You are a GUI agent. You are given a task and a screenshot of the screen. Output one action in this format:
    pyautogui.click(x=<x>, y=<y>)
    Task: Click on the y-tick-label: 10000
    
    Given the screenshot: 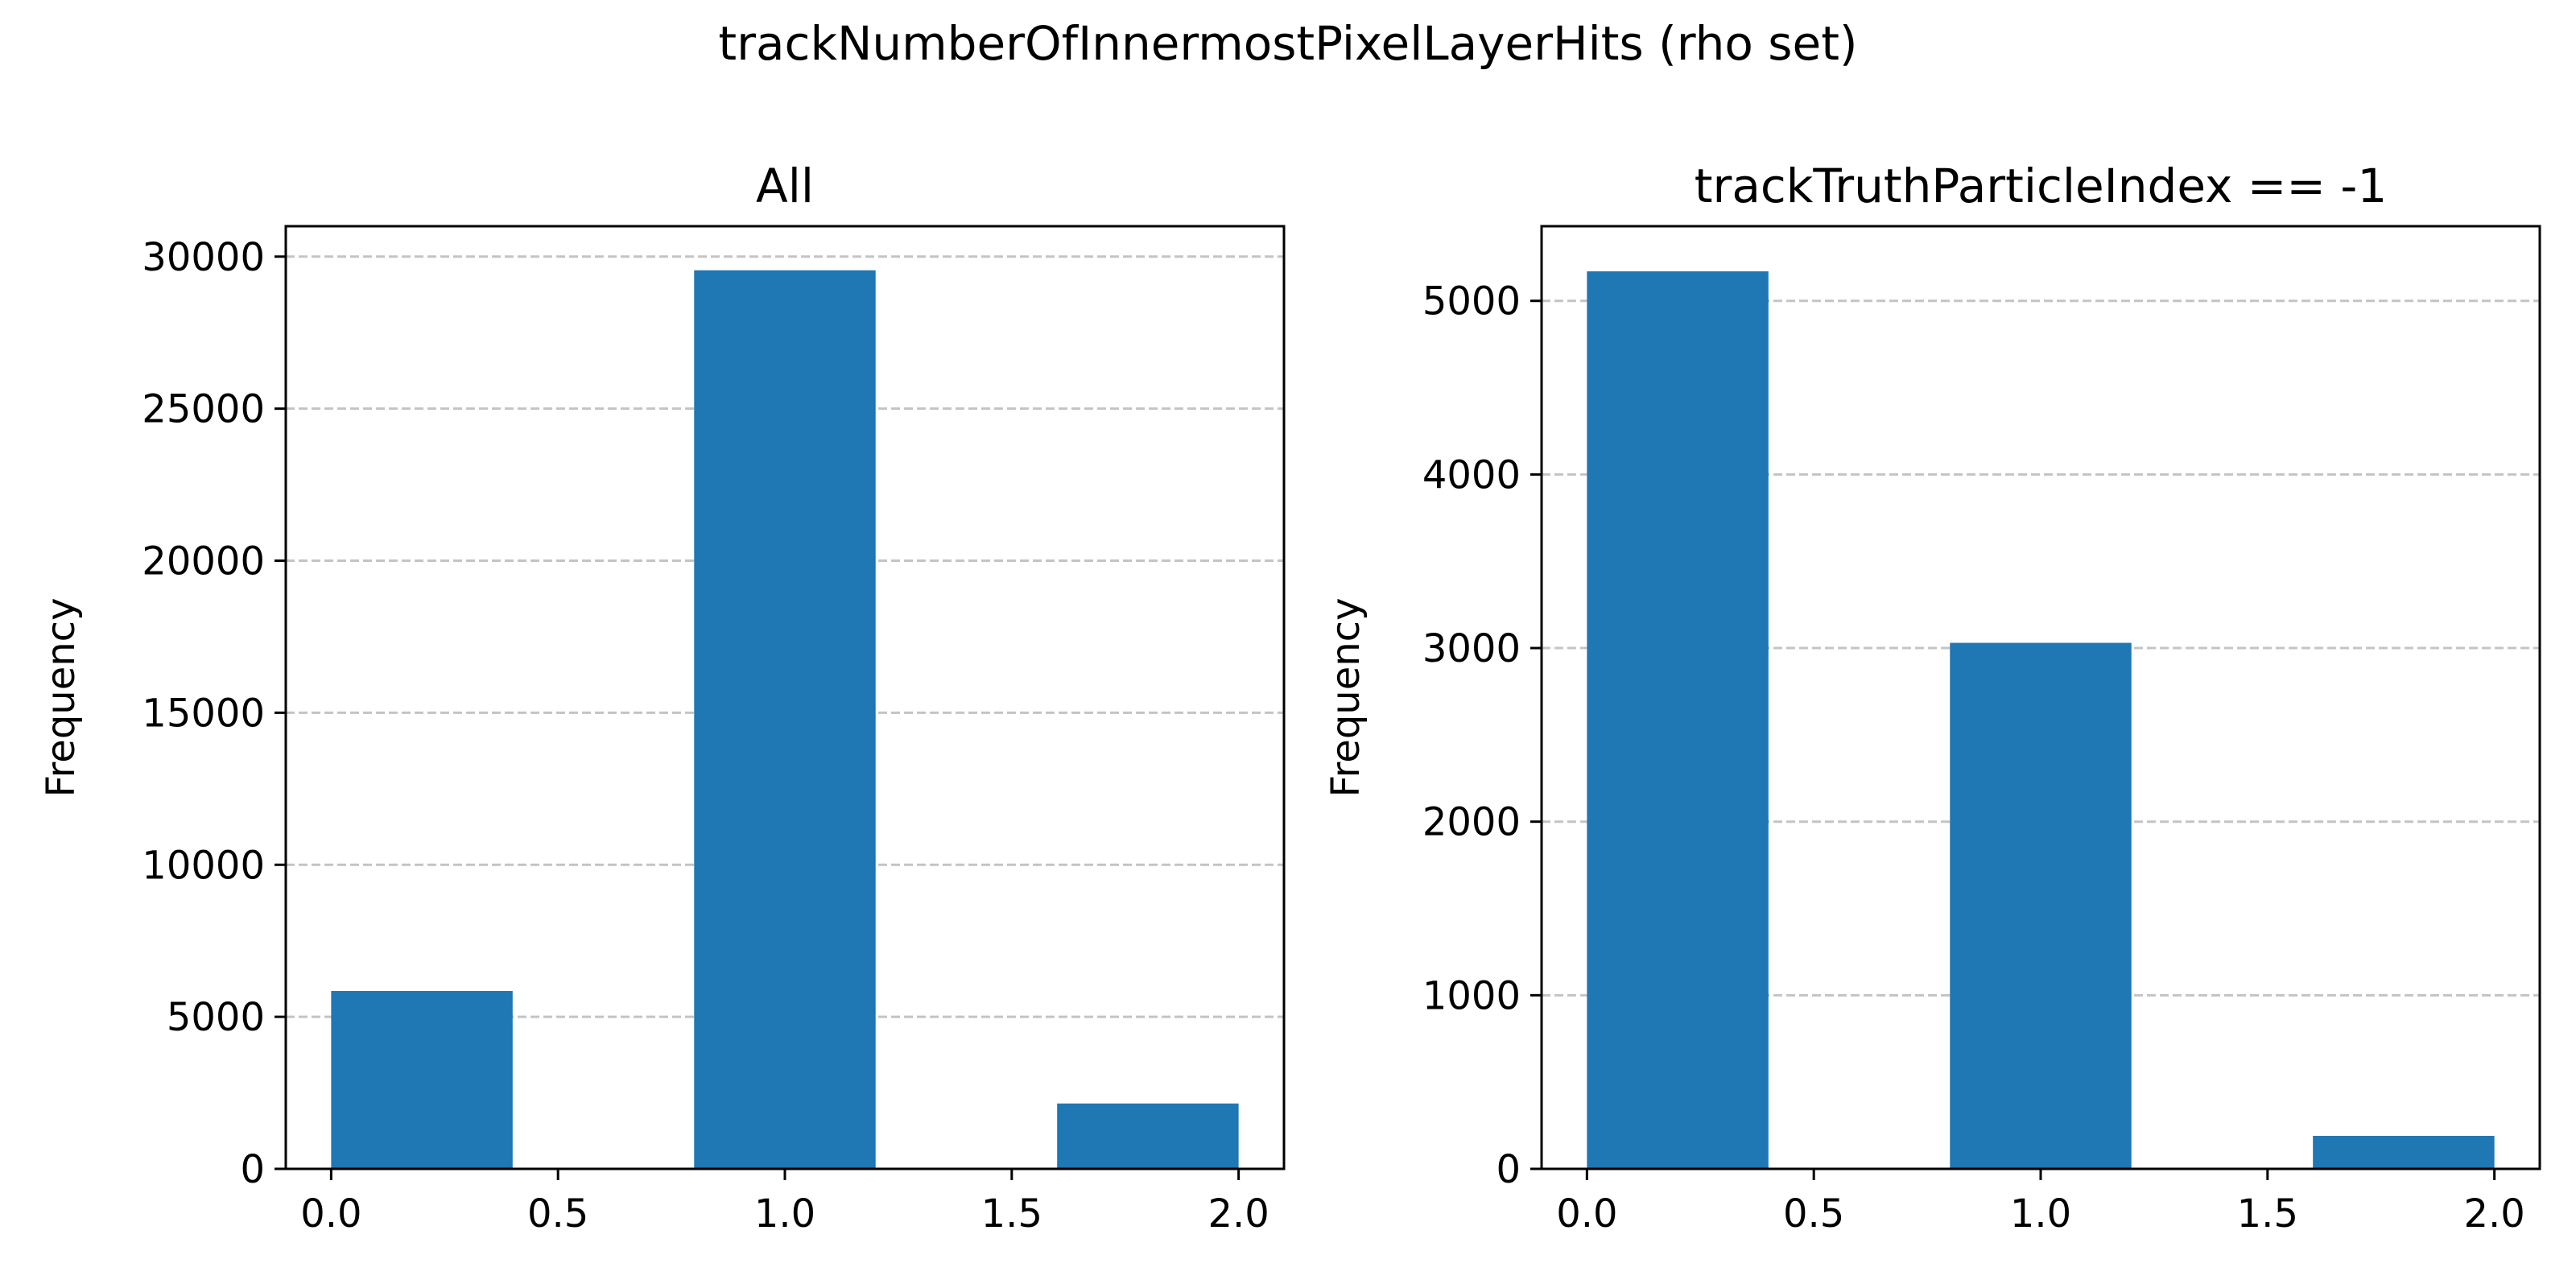 What is the action you would take?
    pyautogui.click(x=203, y=865)
    